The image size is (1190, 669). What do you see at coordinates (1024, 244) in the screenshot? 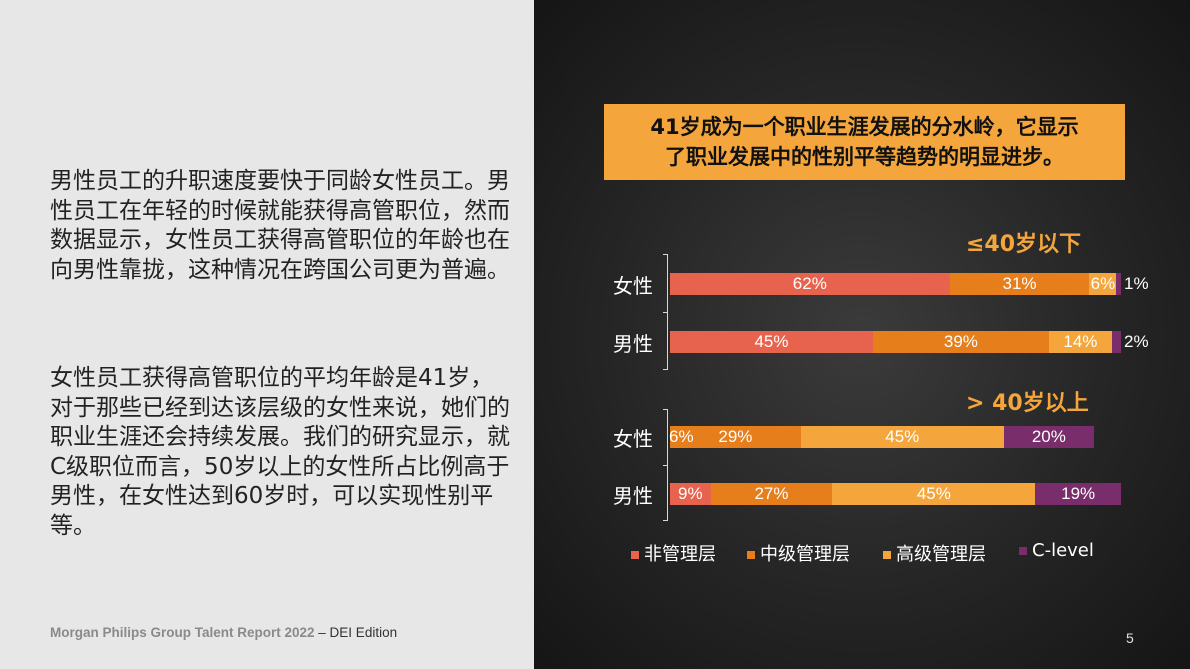
I see `group-title-1: ≤40岁以下` at bounding box center [1024, 244].